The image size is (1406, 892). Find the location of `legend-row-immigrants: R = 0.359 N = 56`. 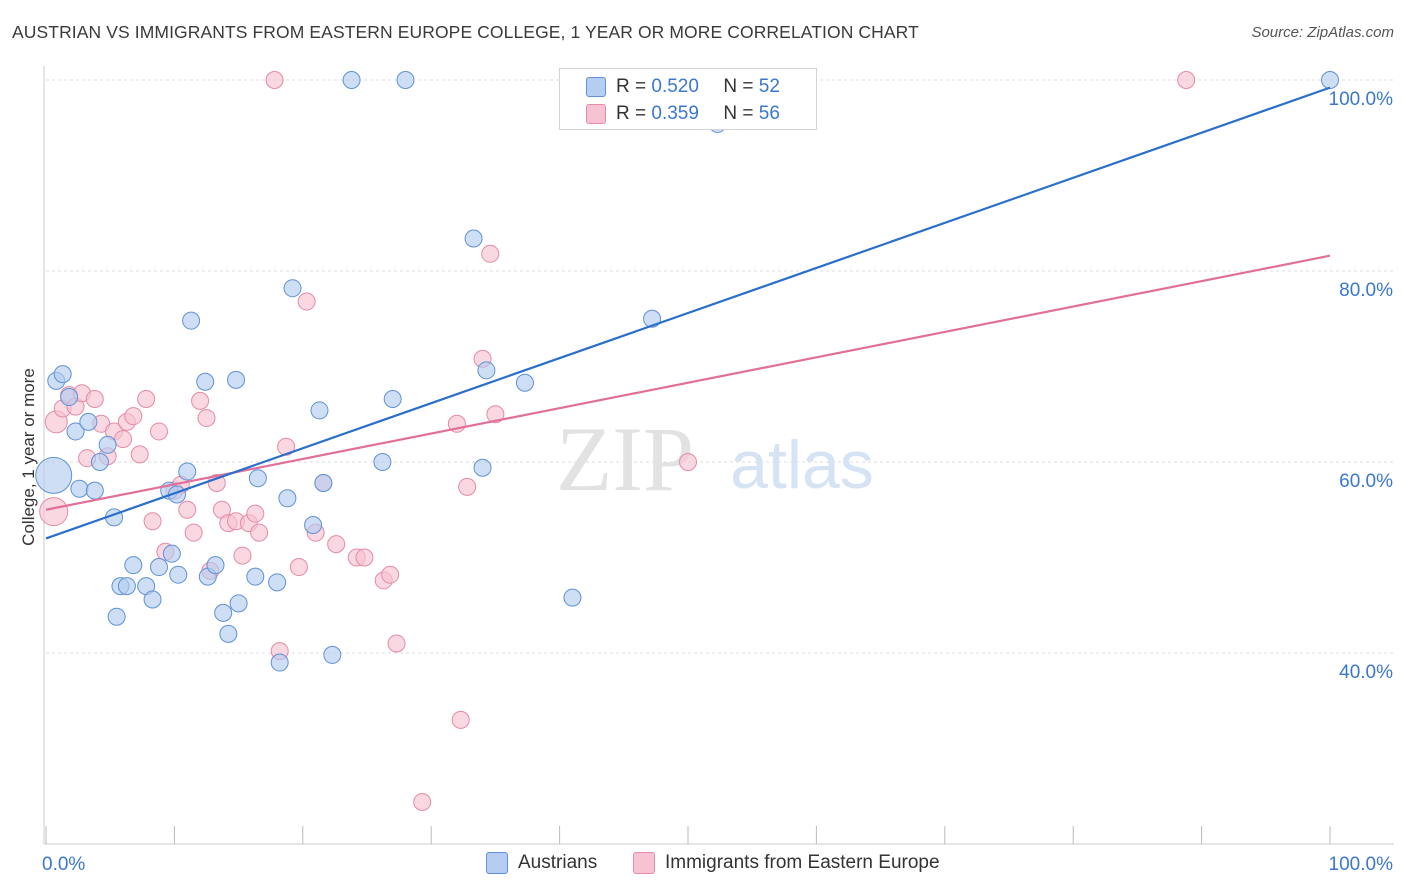

legend-row-immigrants: R = 0.359 N = 56 is located at coordinates (683, 114).